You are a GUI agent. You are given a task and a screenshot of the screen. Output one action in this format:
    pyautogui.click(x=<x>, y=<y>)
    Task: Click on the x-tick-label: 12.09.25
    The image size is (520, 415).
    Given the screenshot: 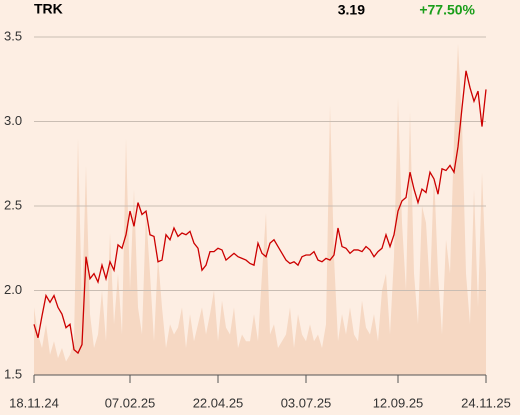 What is the action you would take?
    pyautogui.click(x=398, y=402)
    